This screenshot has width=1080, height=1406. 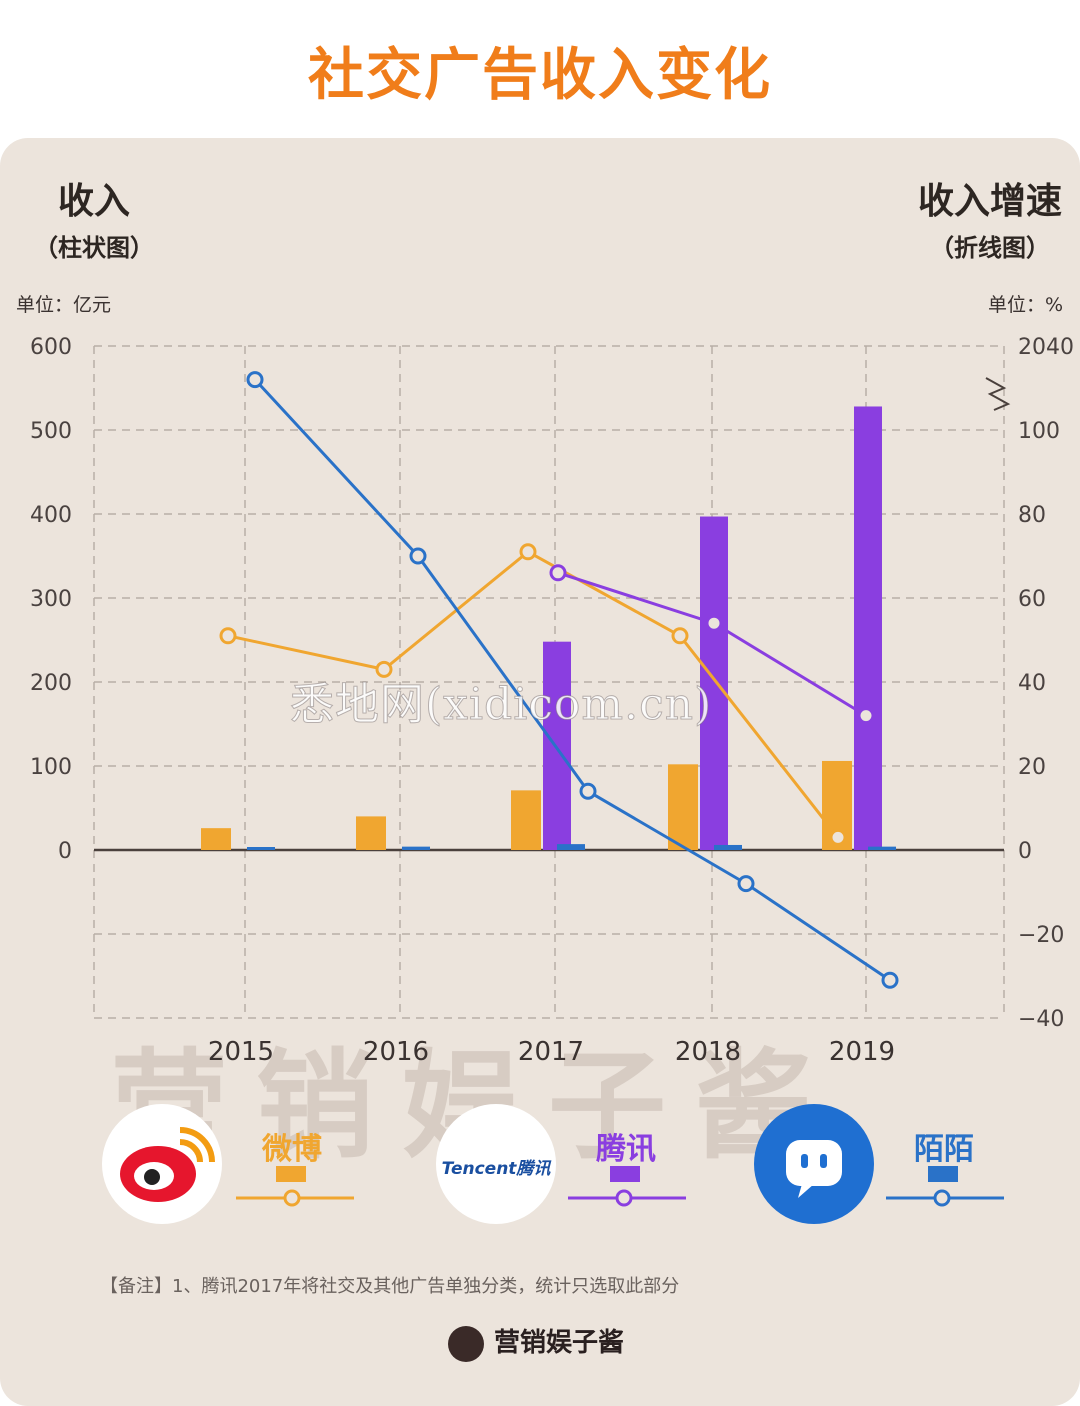 What do you see at coordinates (295, 1198) in the screenshot?
I see `legend-weibo-line` at bounding box center [295, 1198].